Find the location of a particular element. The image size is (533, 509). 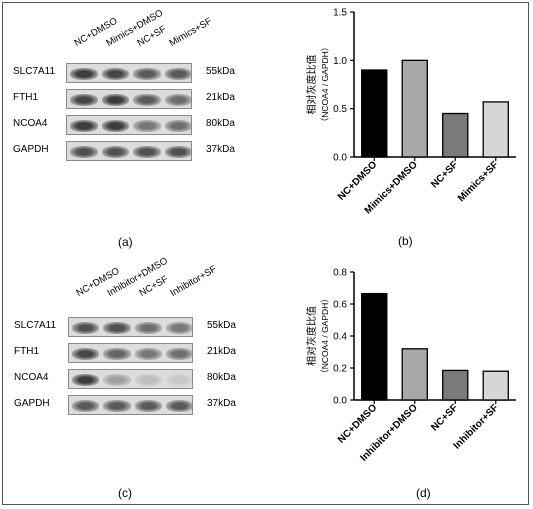

y-tick-label: 0.2 is located at coordinates (340, 369).